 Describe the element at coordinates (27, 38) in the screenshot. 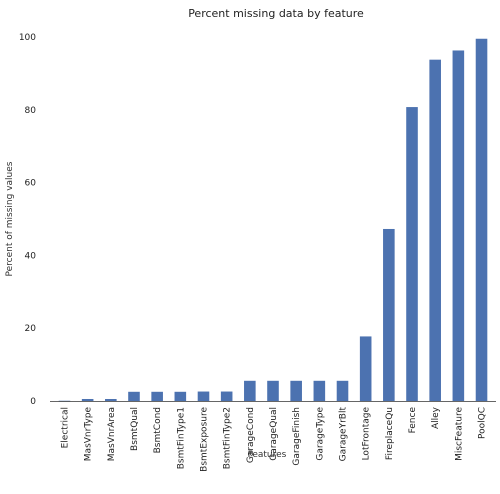

I see `y-tick-label: 100` at that location.